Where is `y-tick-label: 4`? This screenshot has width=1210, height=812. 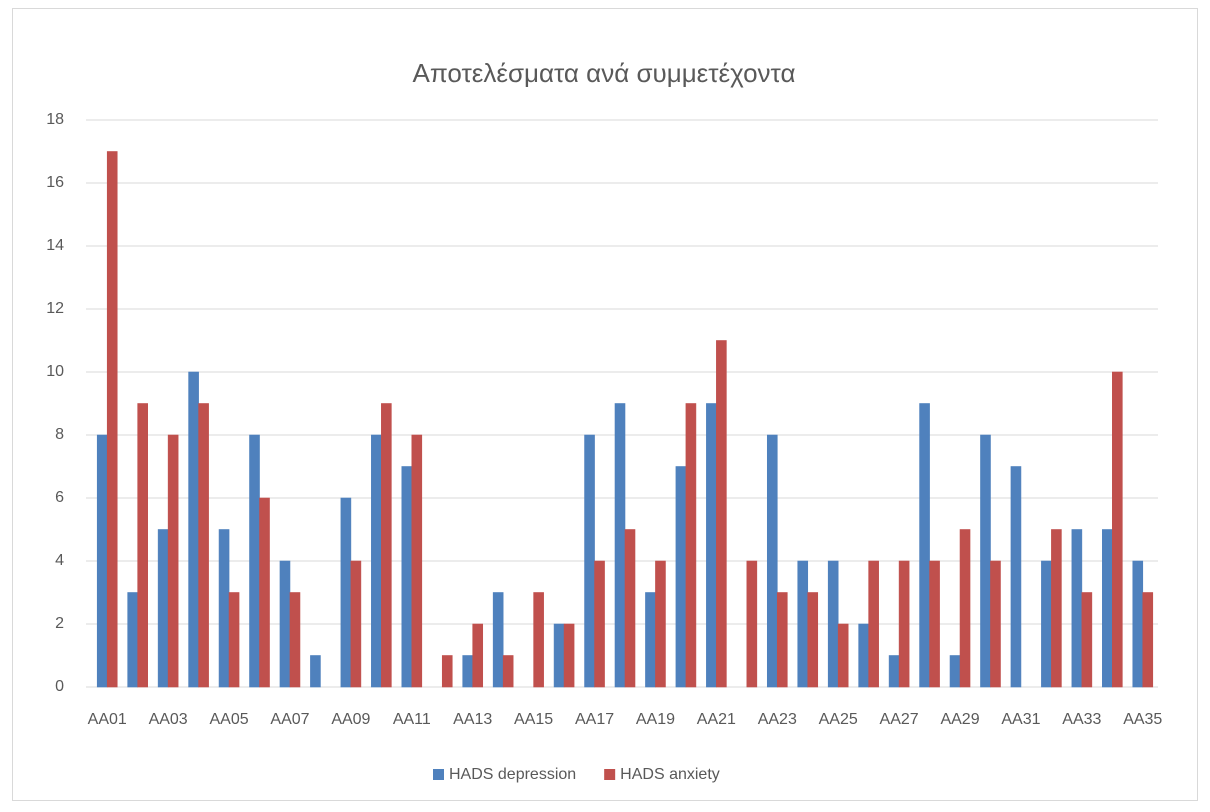 y-tick-label: 4 is located at coordinates (59, 560).